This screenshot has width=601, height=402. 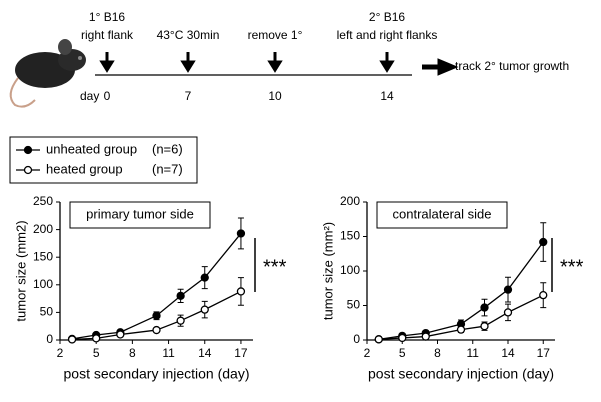 What do you see at coordinates (275, 96) in the screenshot?
I see `event-day: 10` at bounding box center [275, 96].